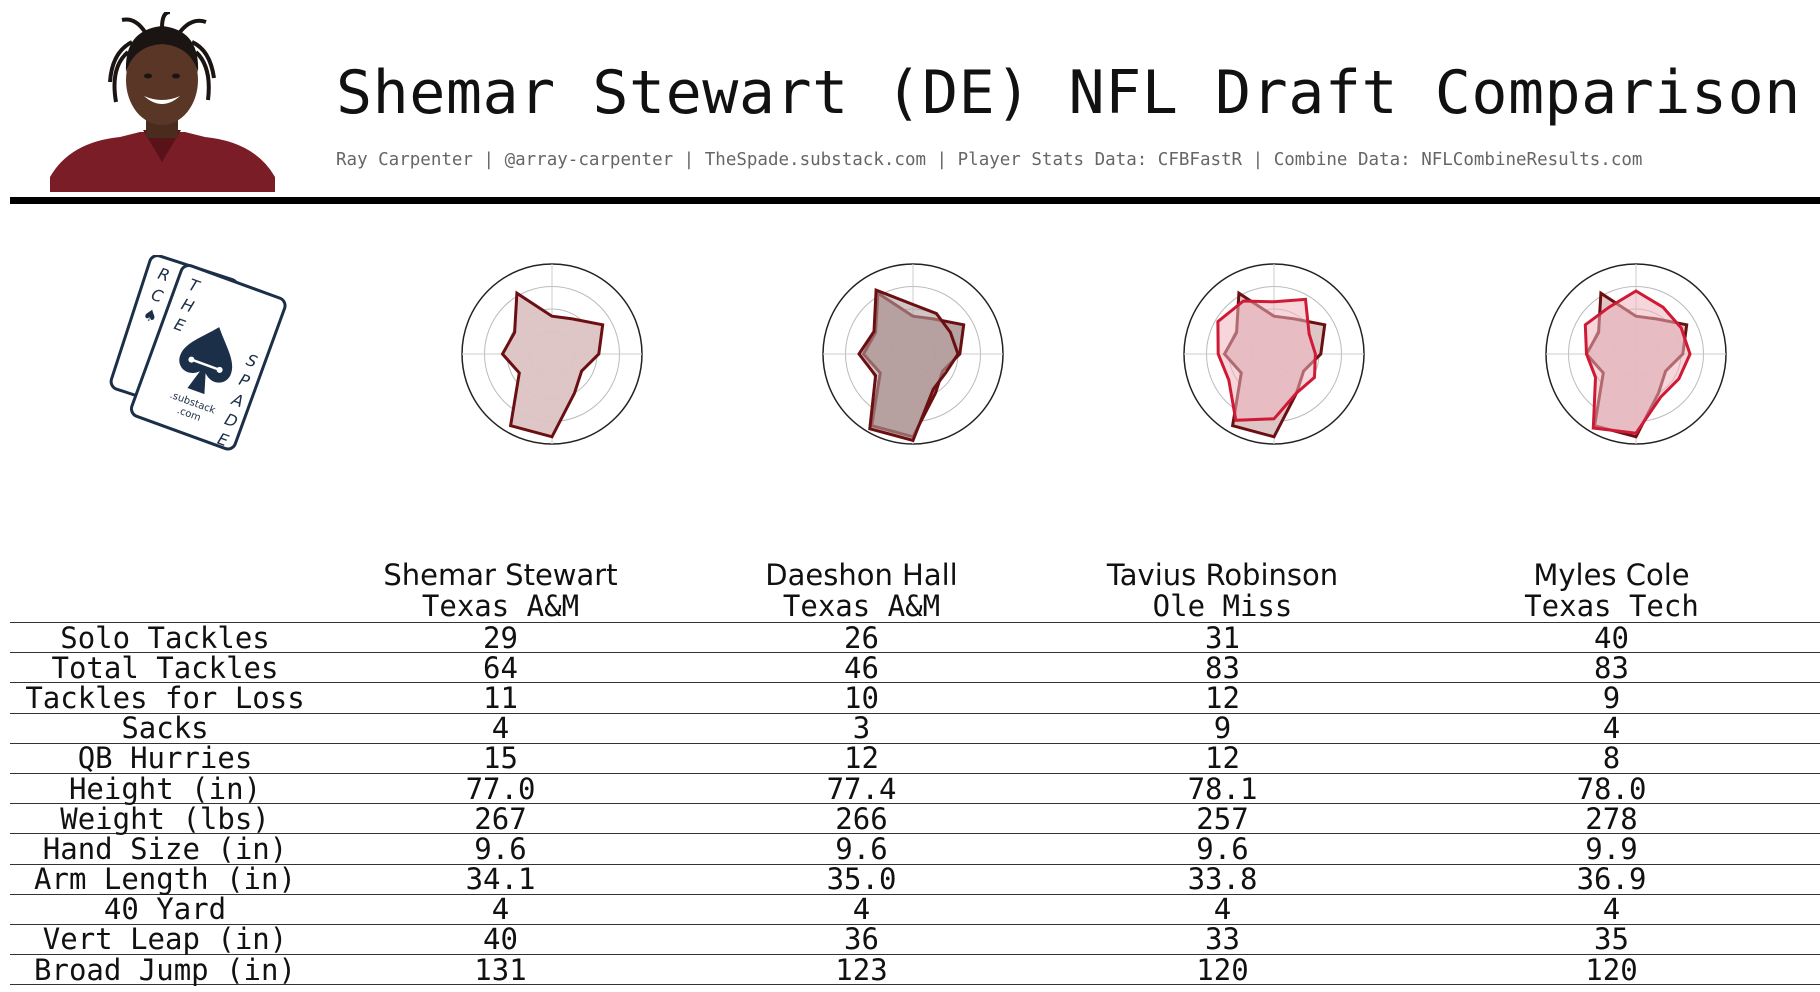 The width and height of the screenshot is (1820, 992). I want to click on stat-label: Height (in), so click(165, 788).